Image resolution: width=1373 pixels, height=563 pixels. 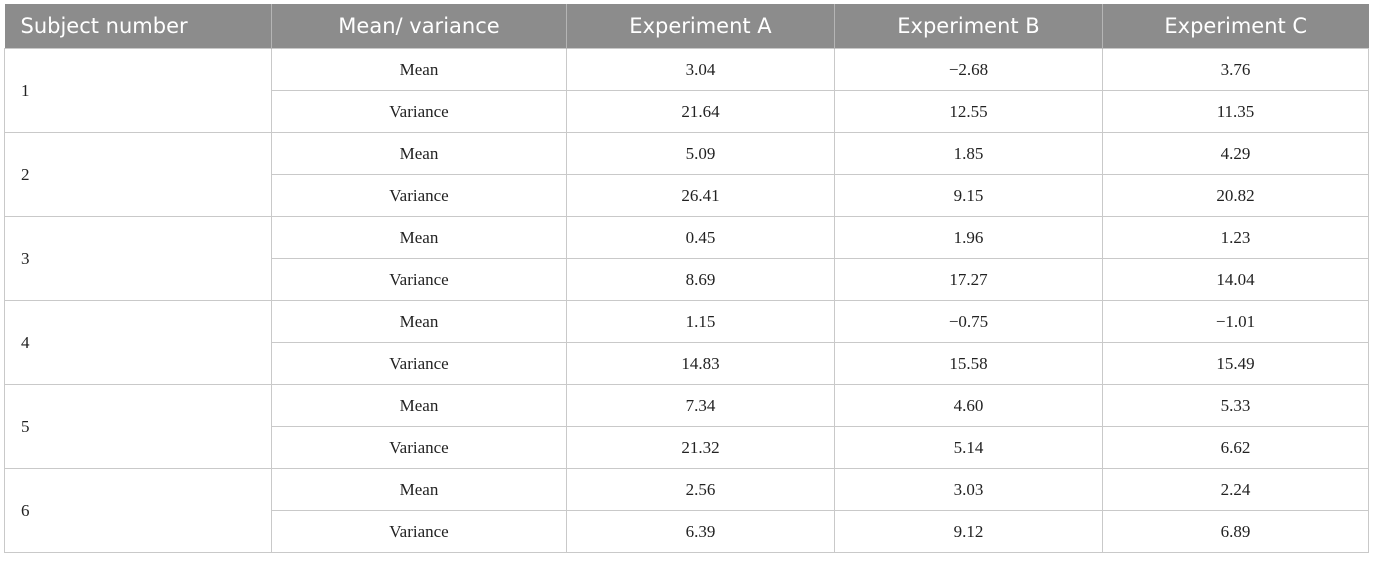 I want to click on value-cell: 1.23, so click(x=1235, y=237).